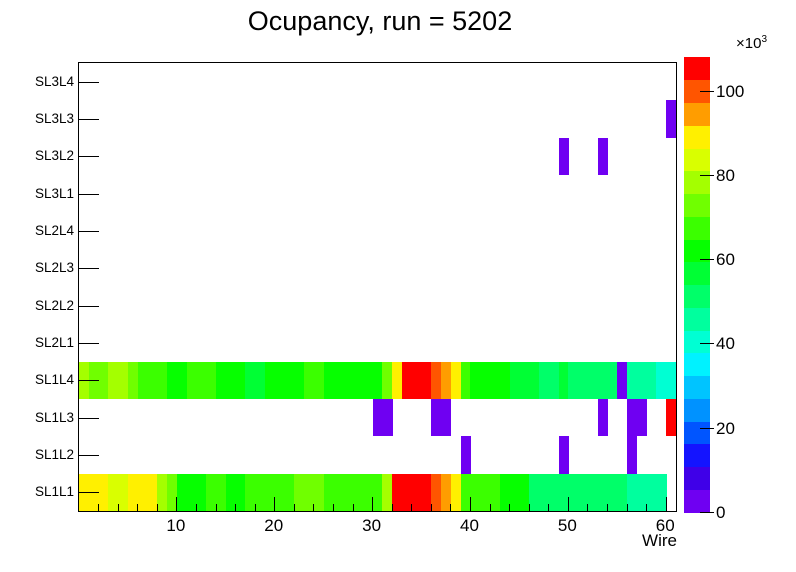  Describe the element at coordinates (725, 175) in the screenshot. I see `z-tick-label: 80` at that location.